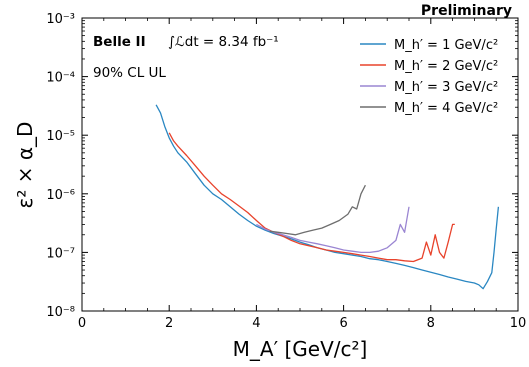 The width and height of the screenshot is (529, 367). What do you see at coordinates (446, 45) in the screenshot?
I see `legend-label-1: M_h′ = 1 GeV/c²` at bounding box center [446, 45].